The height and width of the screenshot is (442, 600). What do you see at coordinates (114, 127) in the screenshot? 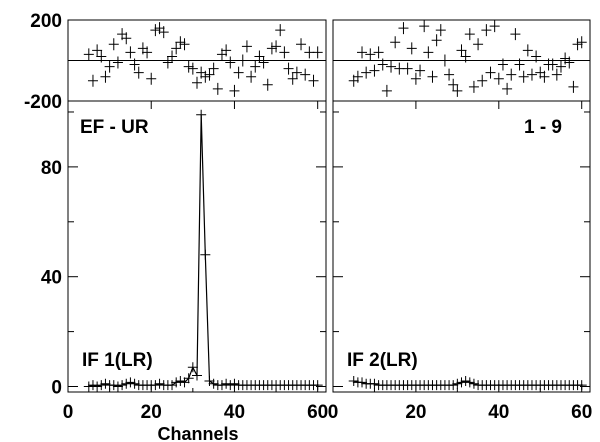
I see `baseline-label: EF - UR` at bounding box center [114, 127].